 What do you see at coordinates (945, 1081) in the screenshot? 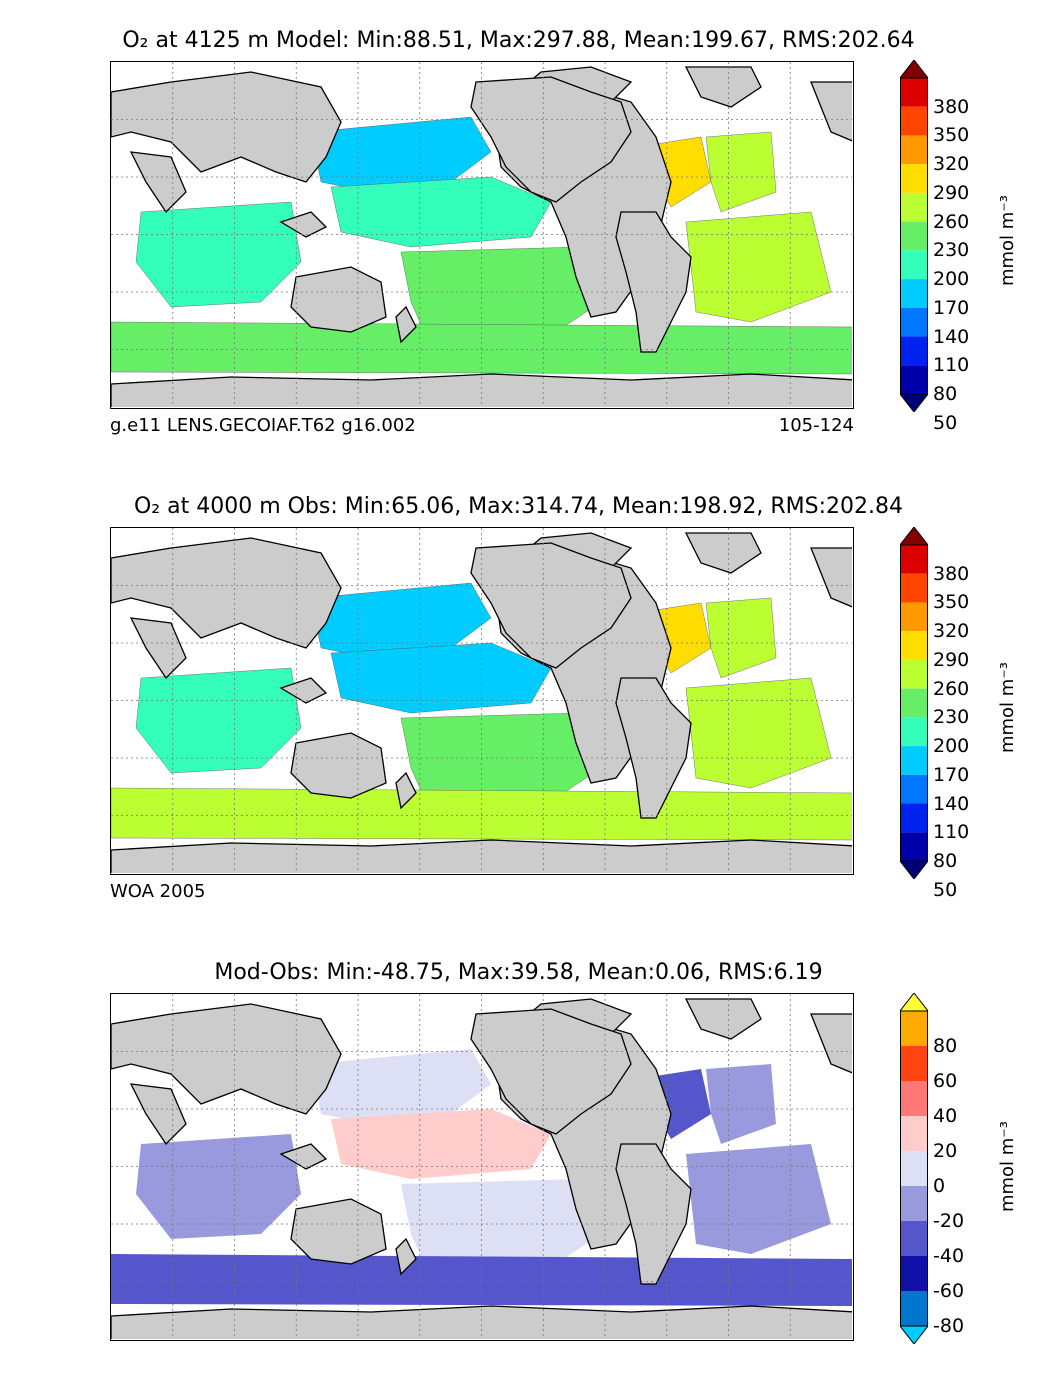
I see `colorbar-tick-label: 60` at bounding box center [945, 1081].